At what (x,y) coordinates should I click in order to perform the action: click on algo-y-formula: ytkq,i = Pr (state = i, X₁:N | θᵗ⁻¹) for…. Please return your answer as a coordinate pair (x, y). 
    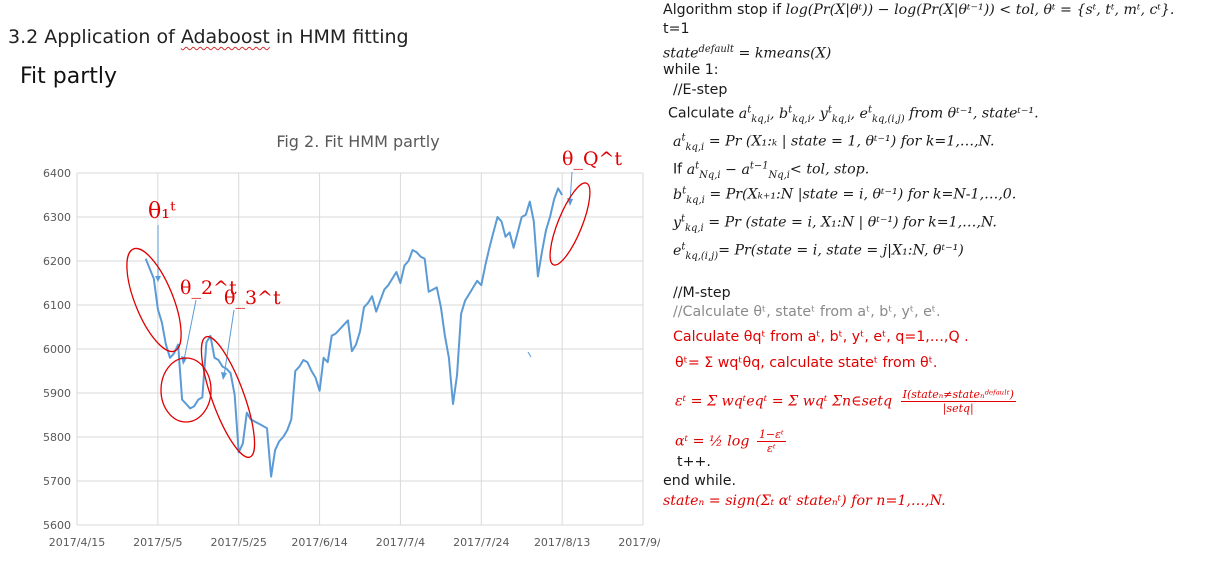
    Looking at the image, I should click on (835, 223).